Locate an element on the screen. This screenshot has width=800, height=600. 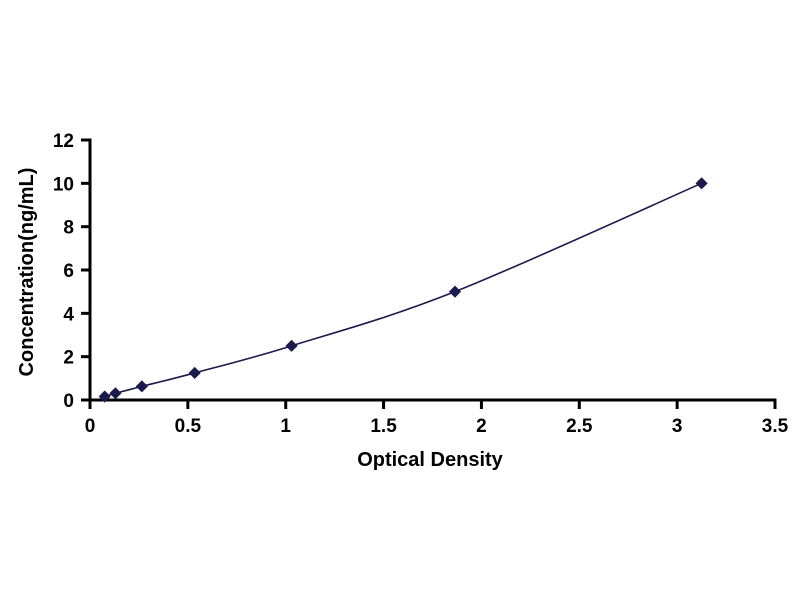
x-tick-label: 2 is located at coordinates (481, 426).